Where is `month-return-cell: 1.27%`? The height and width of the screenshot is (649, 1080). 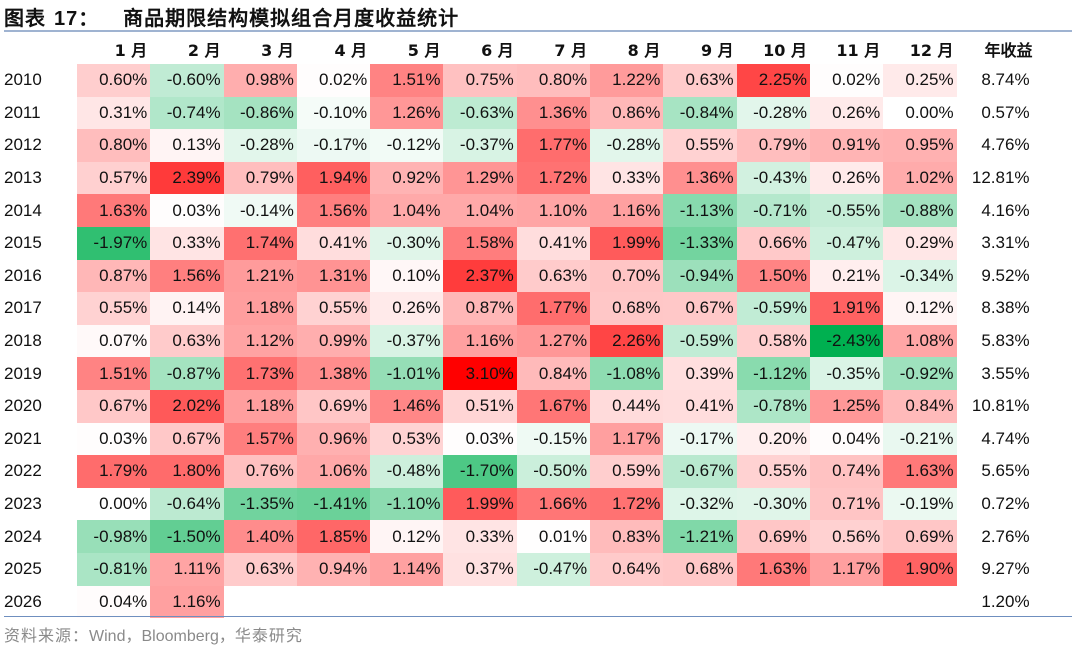
month-return-cell: 1.27% is located at coordinates (553, 341).